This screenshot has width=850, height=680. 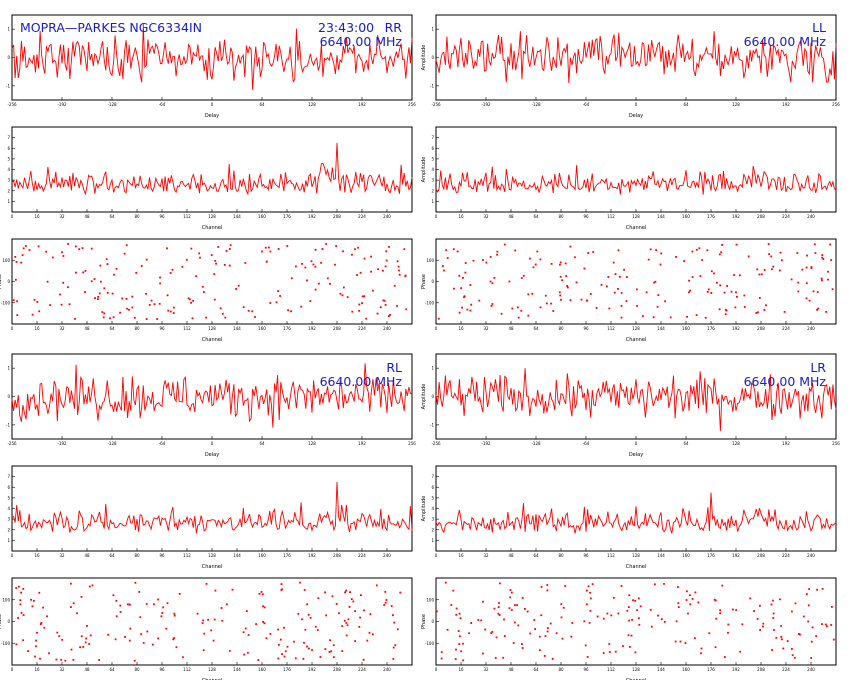 I want to click on rr-delay-ytick-label: 0, so click(x=8, y=57).